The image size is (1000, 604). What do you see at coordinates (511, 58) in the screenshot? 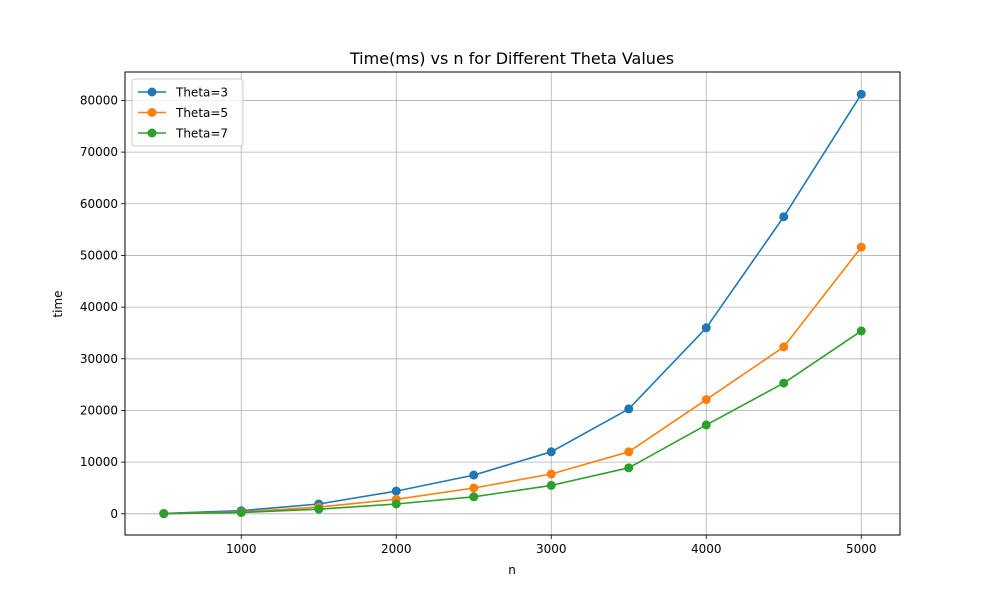
I see `chart-title: Time(ms) vs n for Different Theta Values` at bounding box center [511, 58].